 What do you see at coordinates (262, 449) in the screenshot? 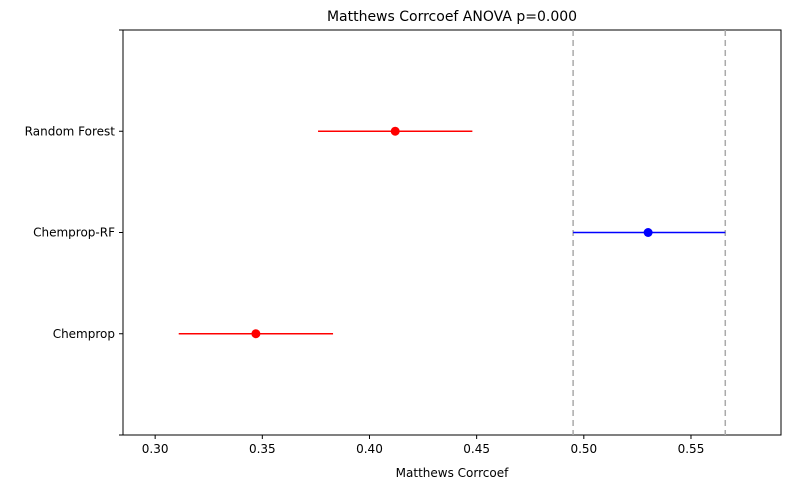
I see `x-tick-label: 0.35` at bounding box center [262, 449].